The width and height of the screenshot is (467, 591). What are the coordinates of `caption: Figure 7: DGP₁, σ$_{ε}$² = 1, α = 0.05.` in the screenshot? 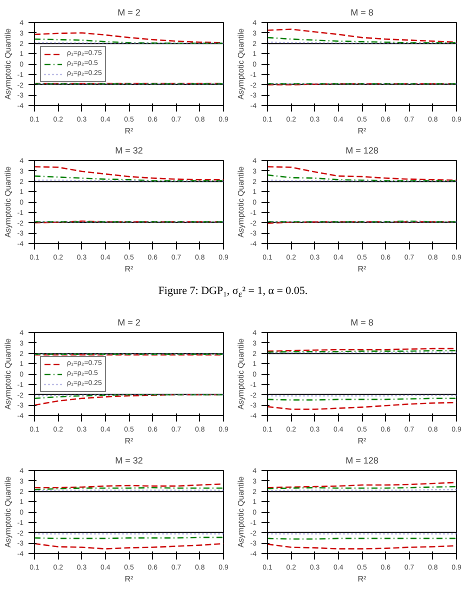 It's located at (233, 293).